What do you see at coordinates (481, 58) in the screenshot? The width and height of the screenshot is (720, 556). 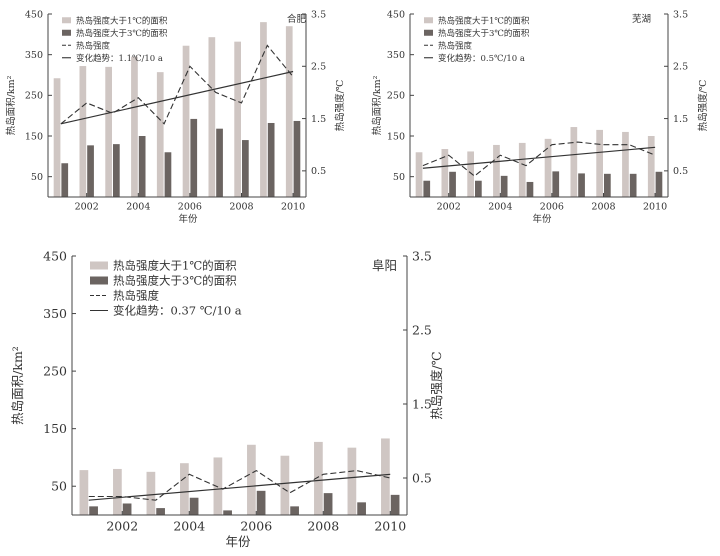 I see `legend-label: 变化趋势：0.5℃/10 a` at bounding box center [481, 58].